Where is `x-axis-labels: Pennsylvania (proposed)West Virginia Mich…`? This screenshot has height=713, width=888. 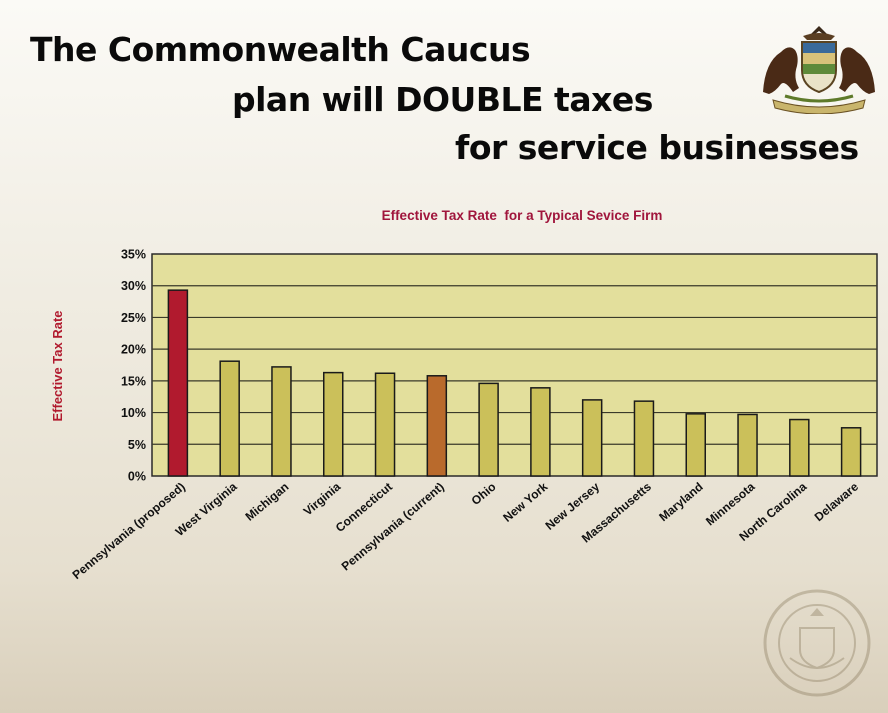 x-axis-labels: Pennsylvania (proposed)West Virginia Mich… is located at coordinates (466, 530).